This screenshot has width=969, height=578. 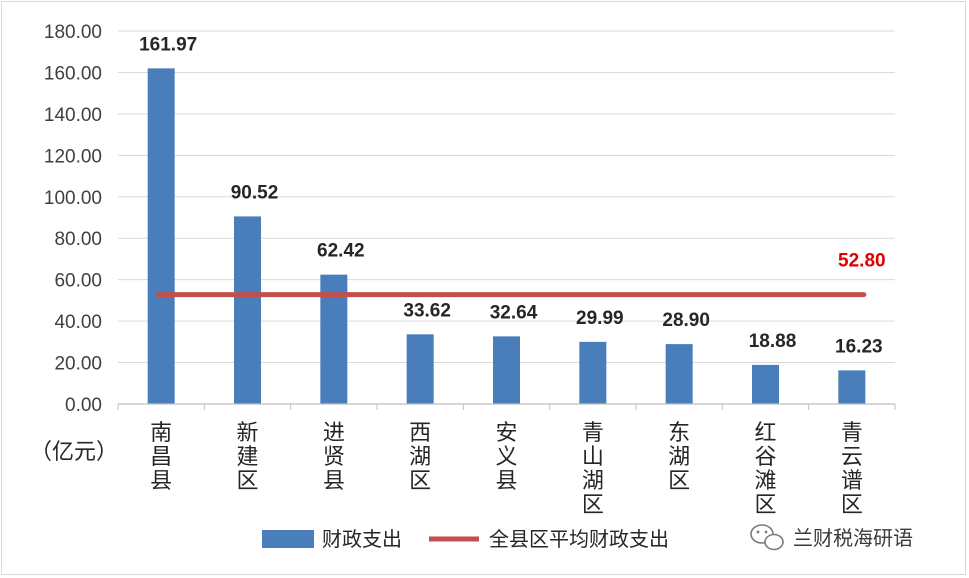 What do you see at coordinates (247, 457) in the screenshot?
I see `category-label: 新建区` at bounding box center [247, 457].